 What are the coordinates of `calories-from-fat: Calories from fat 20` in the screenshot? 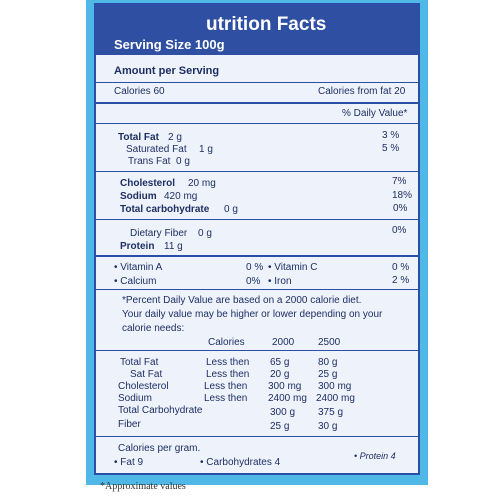 It's located at (362, 91).